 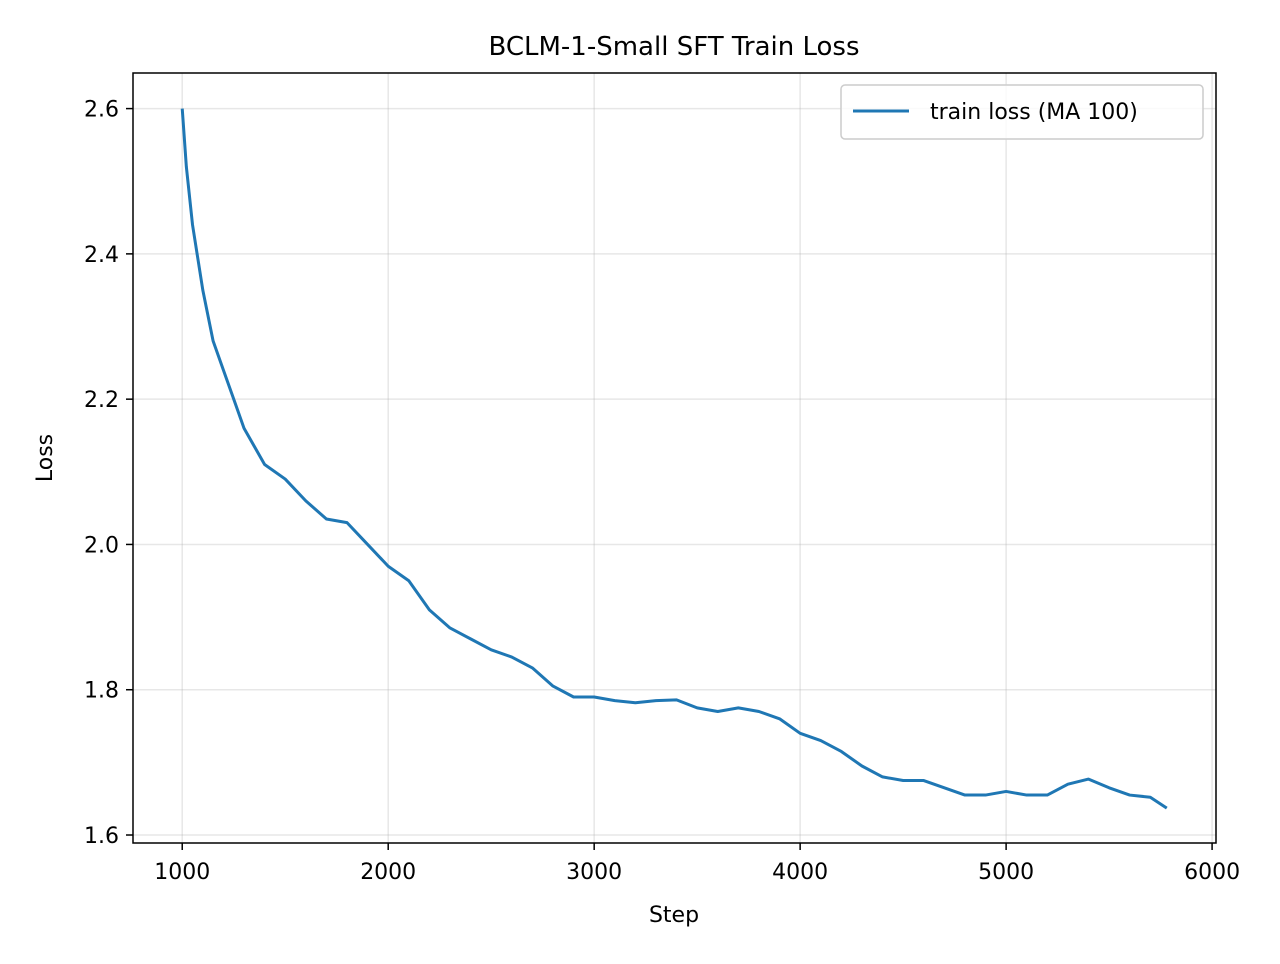 I want to click on y-tick-label: 2.0, so click(x=101, y=545).